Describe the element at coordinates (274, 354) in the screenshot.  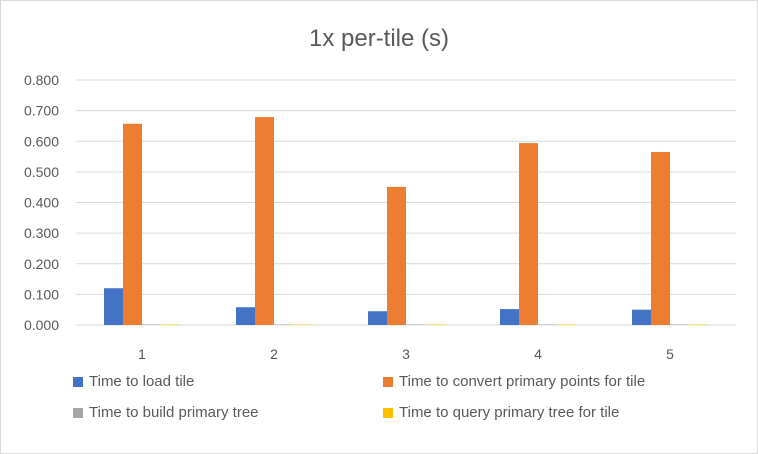
I see `x-tick-label: 2` at that location.